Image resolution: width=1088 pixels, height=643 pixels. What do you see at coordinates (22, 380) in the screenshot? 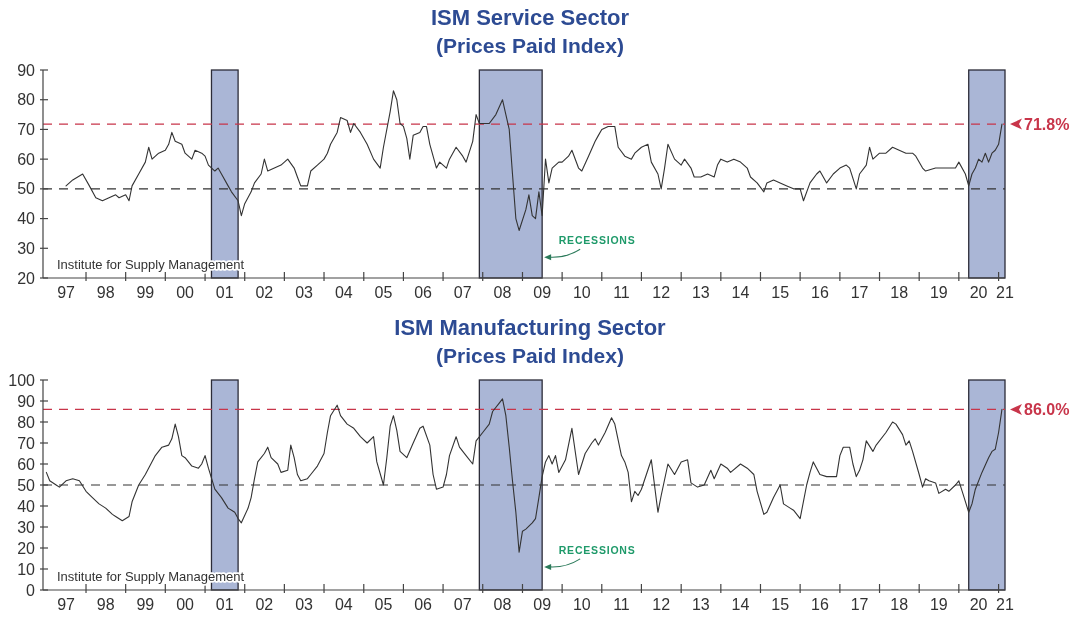
I see `y-tick-label: 100` at bounding box center [22, 380].